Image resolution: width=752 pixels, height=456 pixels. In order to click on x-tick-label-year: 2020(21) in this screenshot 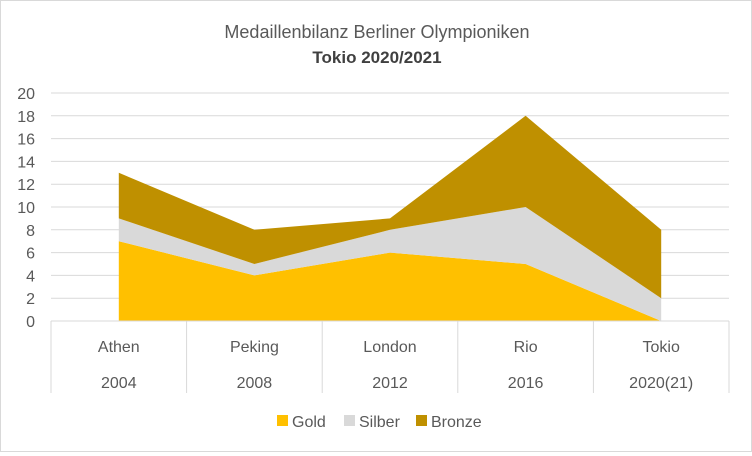, I will do `click(661, 383)`.